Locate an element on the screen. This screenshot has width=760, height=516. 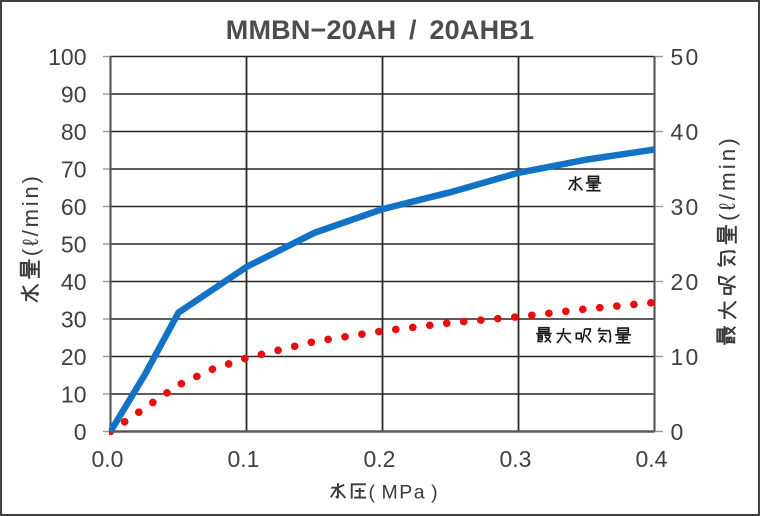
svg-text: 0.1 is located at coordinates (244, 459).